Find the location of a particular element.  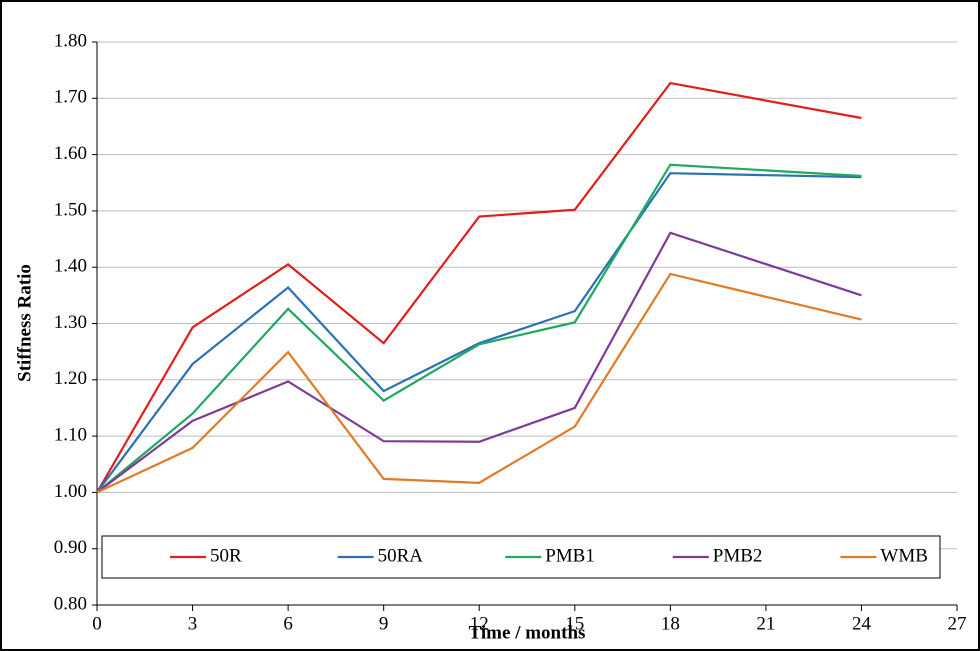

legend-label: 50RA is located at coordinates (401, 555).